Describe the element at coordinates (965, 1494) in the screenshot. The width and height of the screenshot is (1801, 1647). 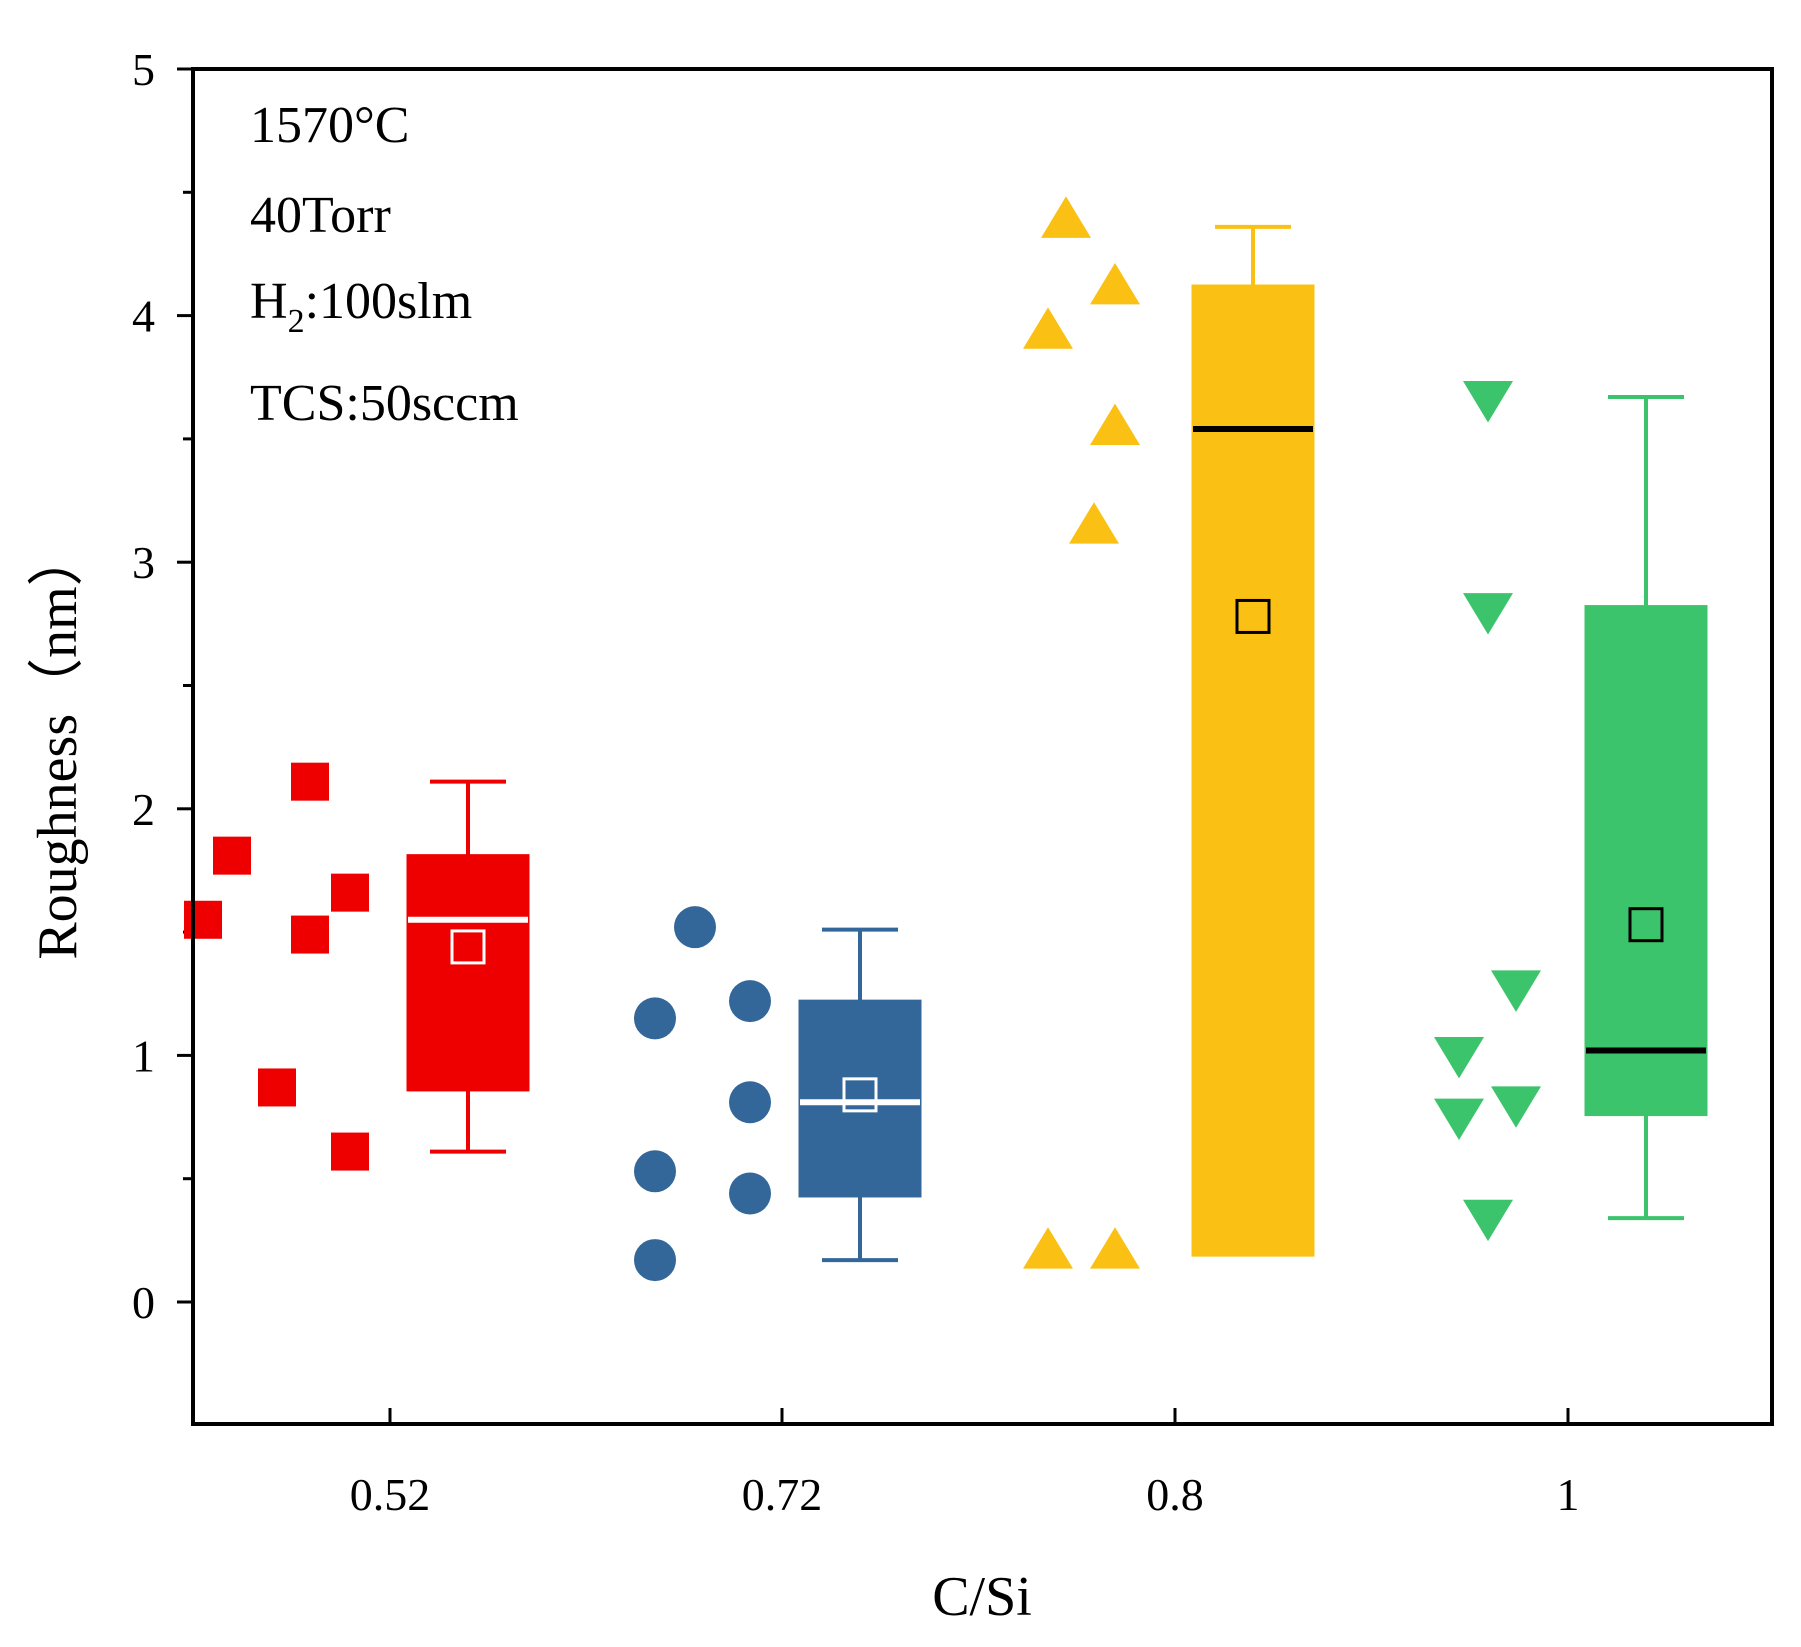
I see `x-tick-labels: 0.52 0.72 0.8 1` at that location.